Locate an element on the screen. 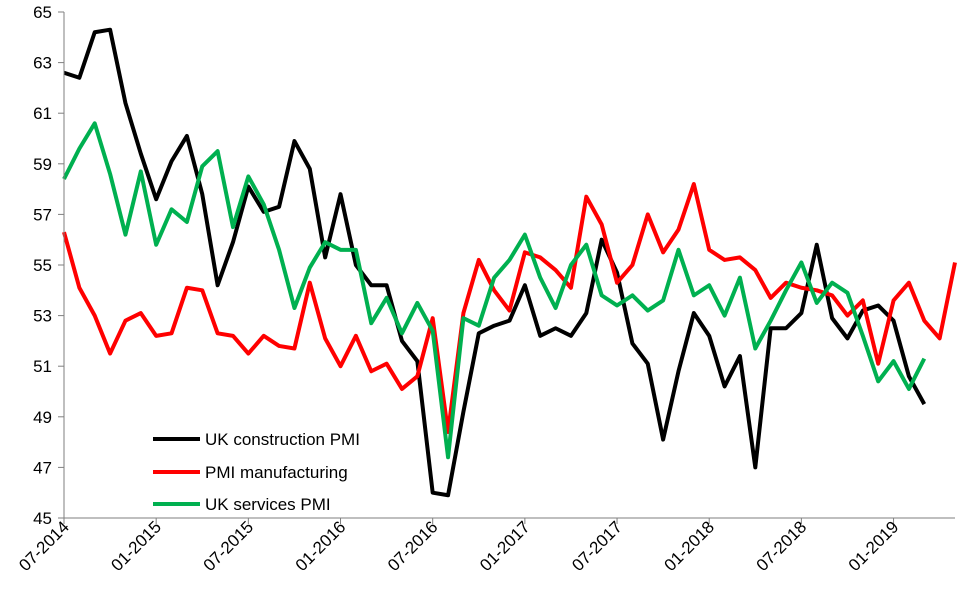 This screenshot has width=975, height=606. y-tick-label: 55 is located at coordinates (42, 265).